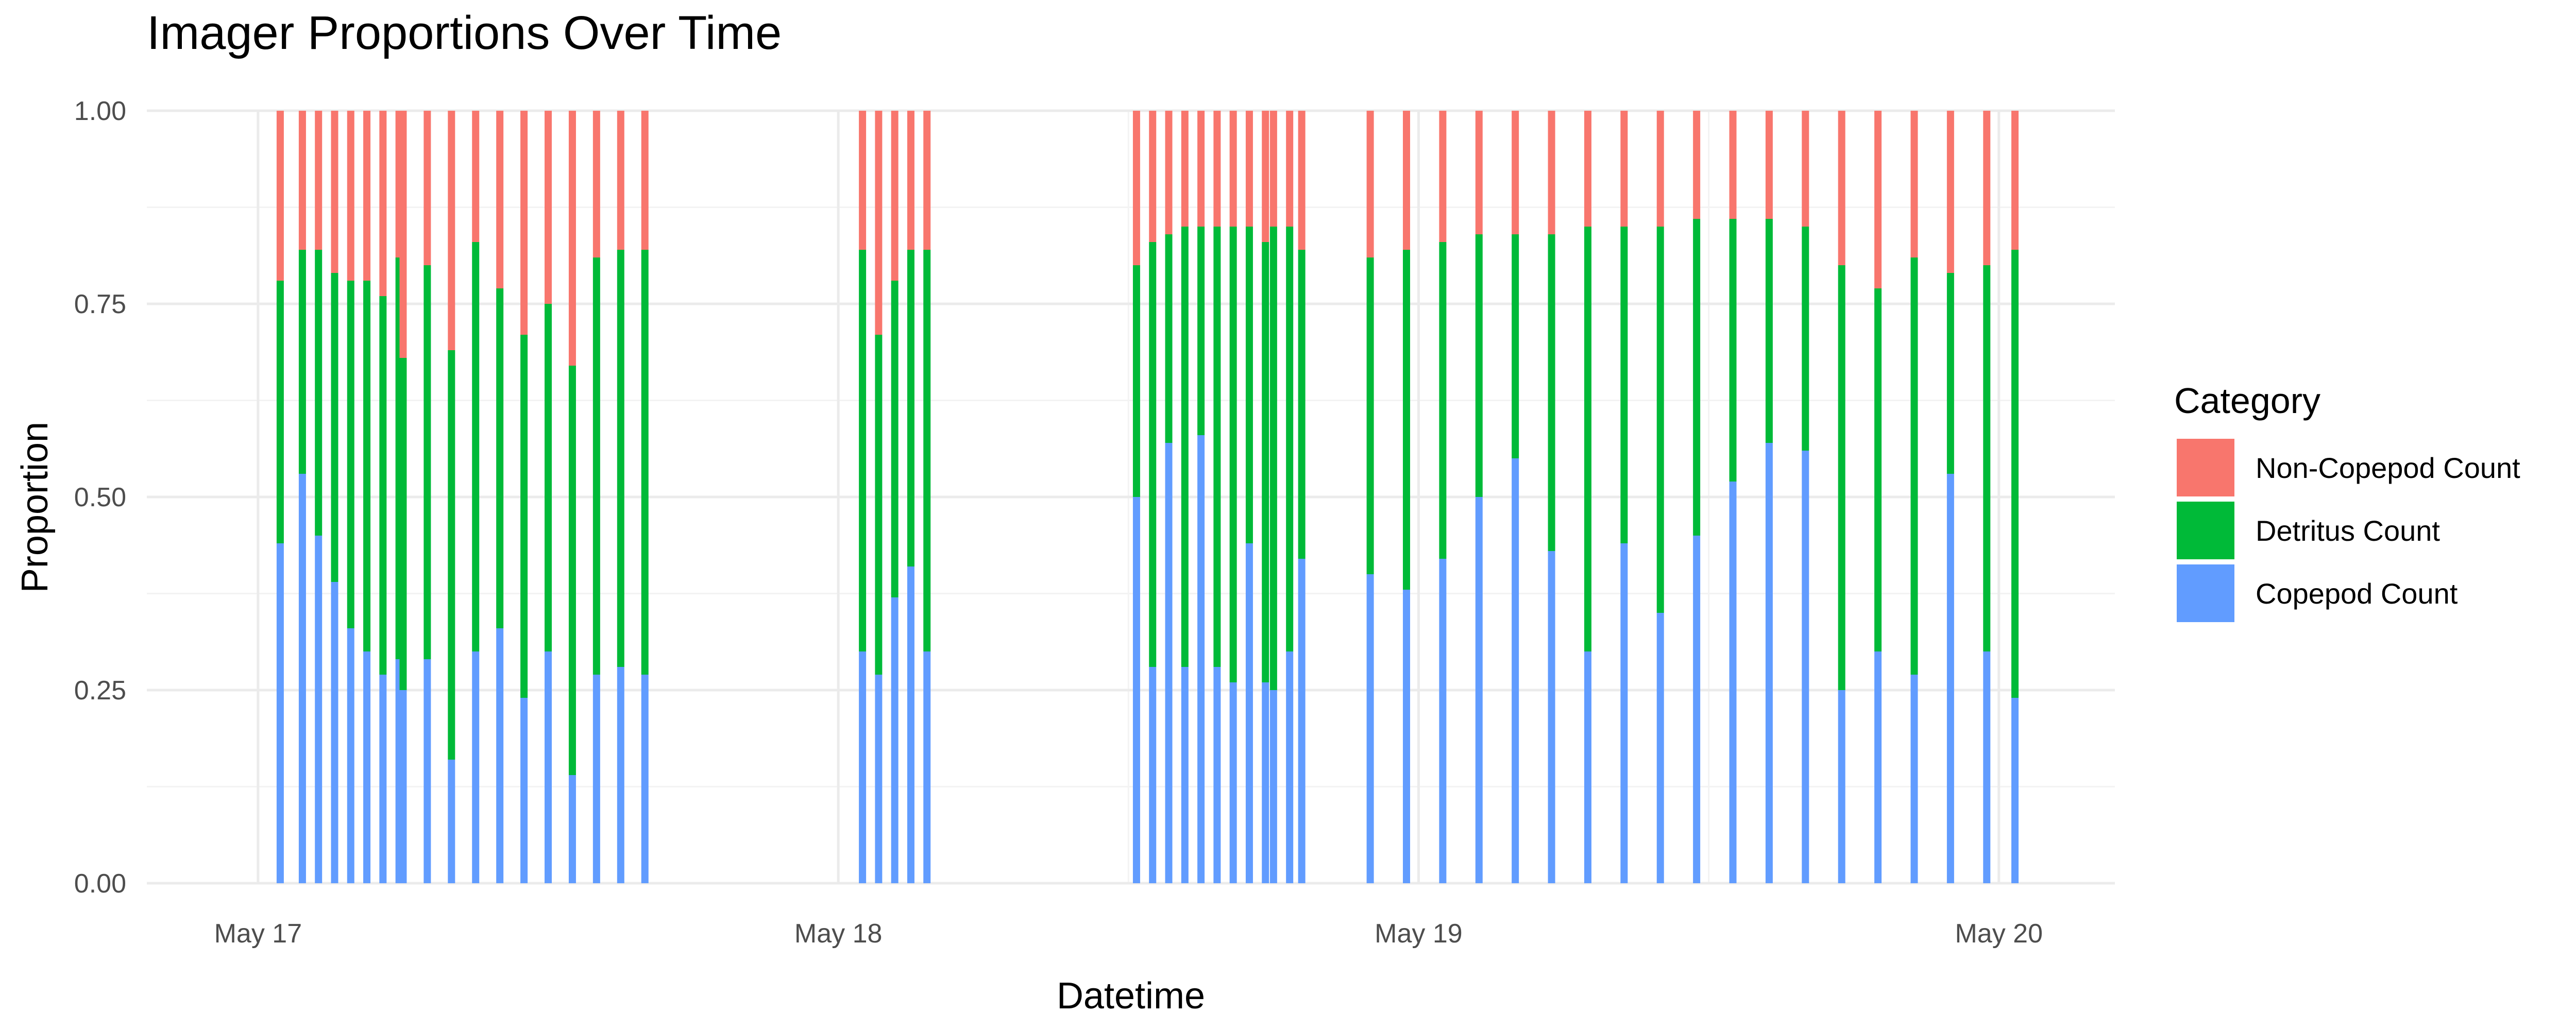 The image size is (2576, 1030). Describe the element at coordinates (838, 934) in the screenshot. I see `x-tick-label: May 18` at that location.